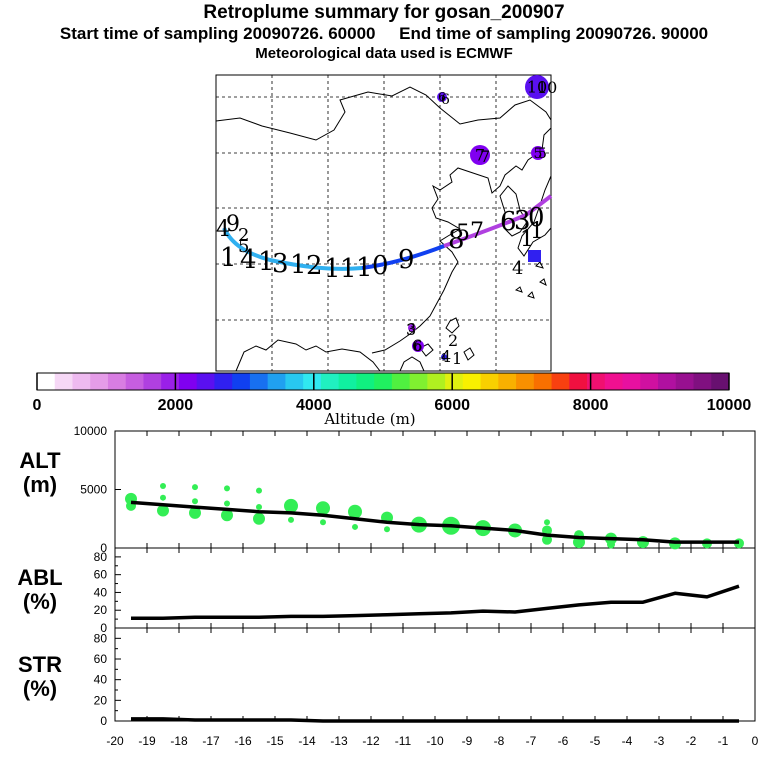 This screenshot has width=768, height=768. I want to click on colorbar-axis-label: Altitude (m), so click(369, 419).